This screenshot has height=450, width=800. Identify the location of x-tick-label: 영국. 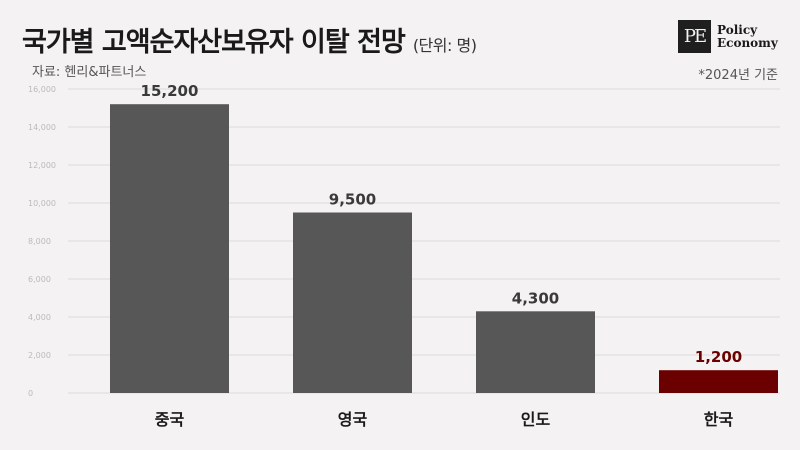
(353, 419).